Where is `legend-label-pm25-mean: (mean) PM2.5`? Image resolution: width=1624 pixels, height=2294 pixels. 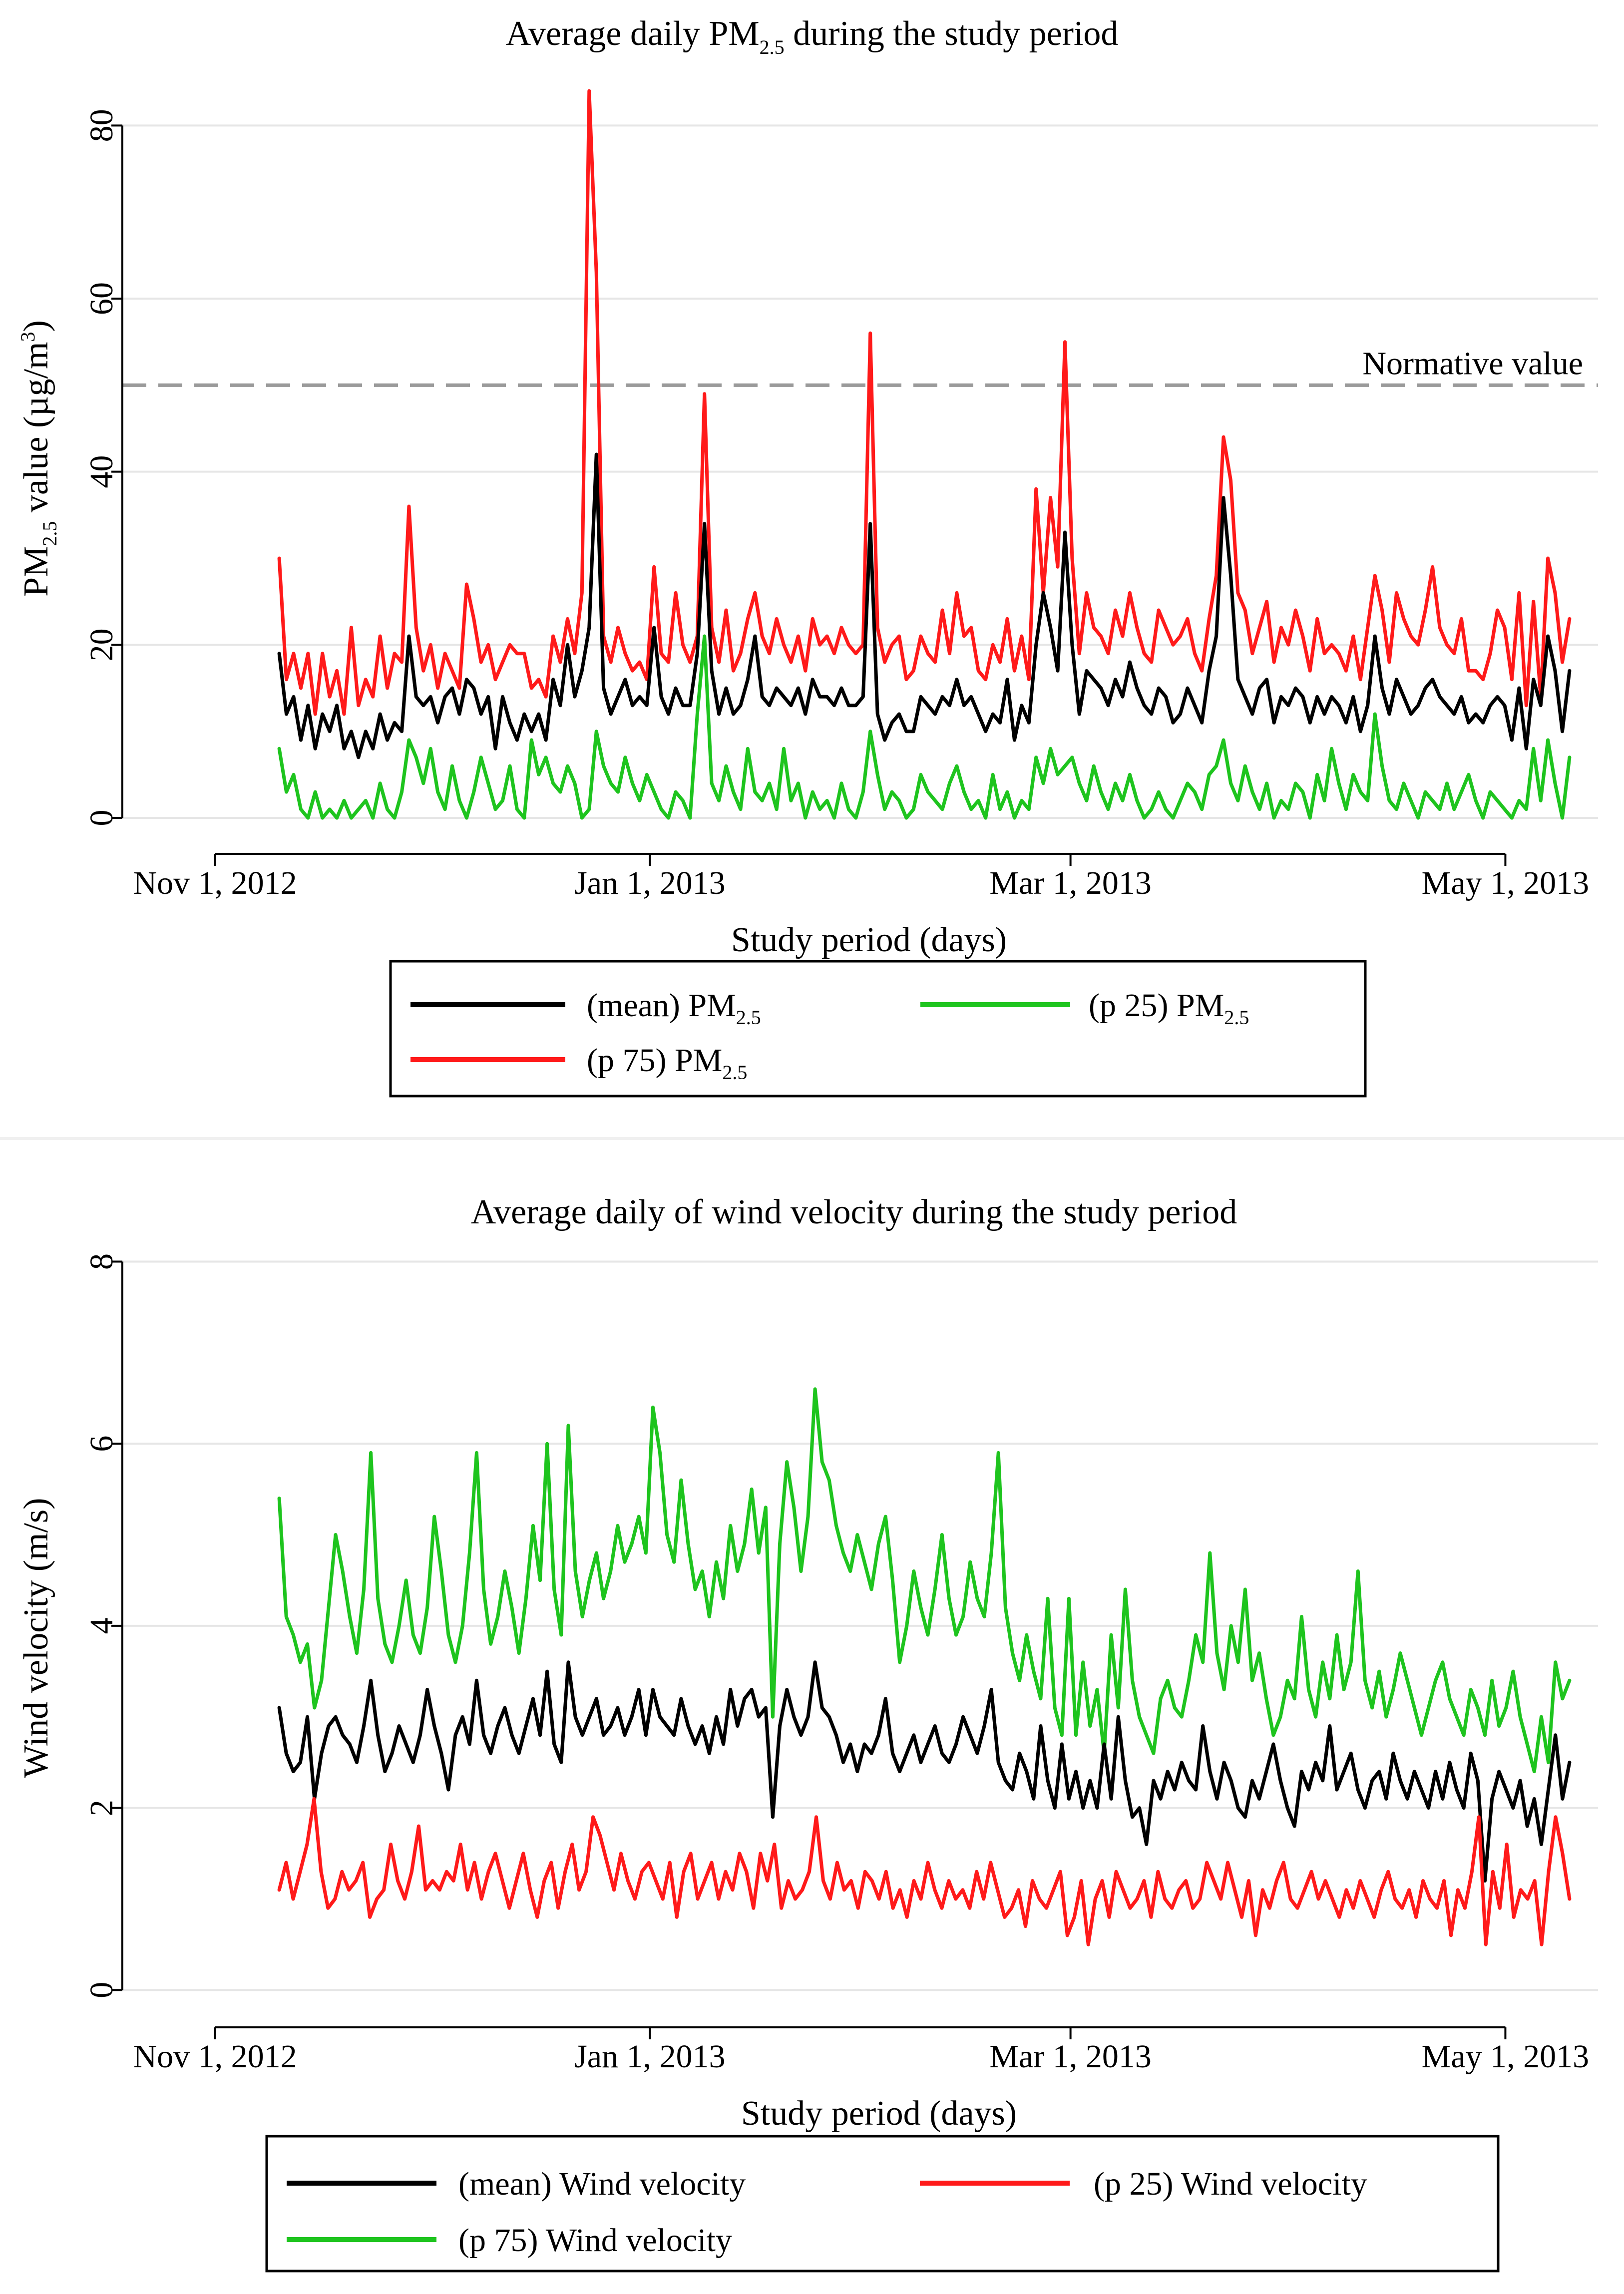
legend-label-pm25-mean: (mean) PM2.5 is located at coordinates (674, 1008).